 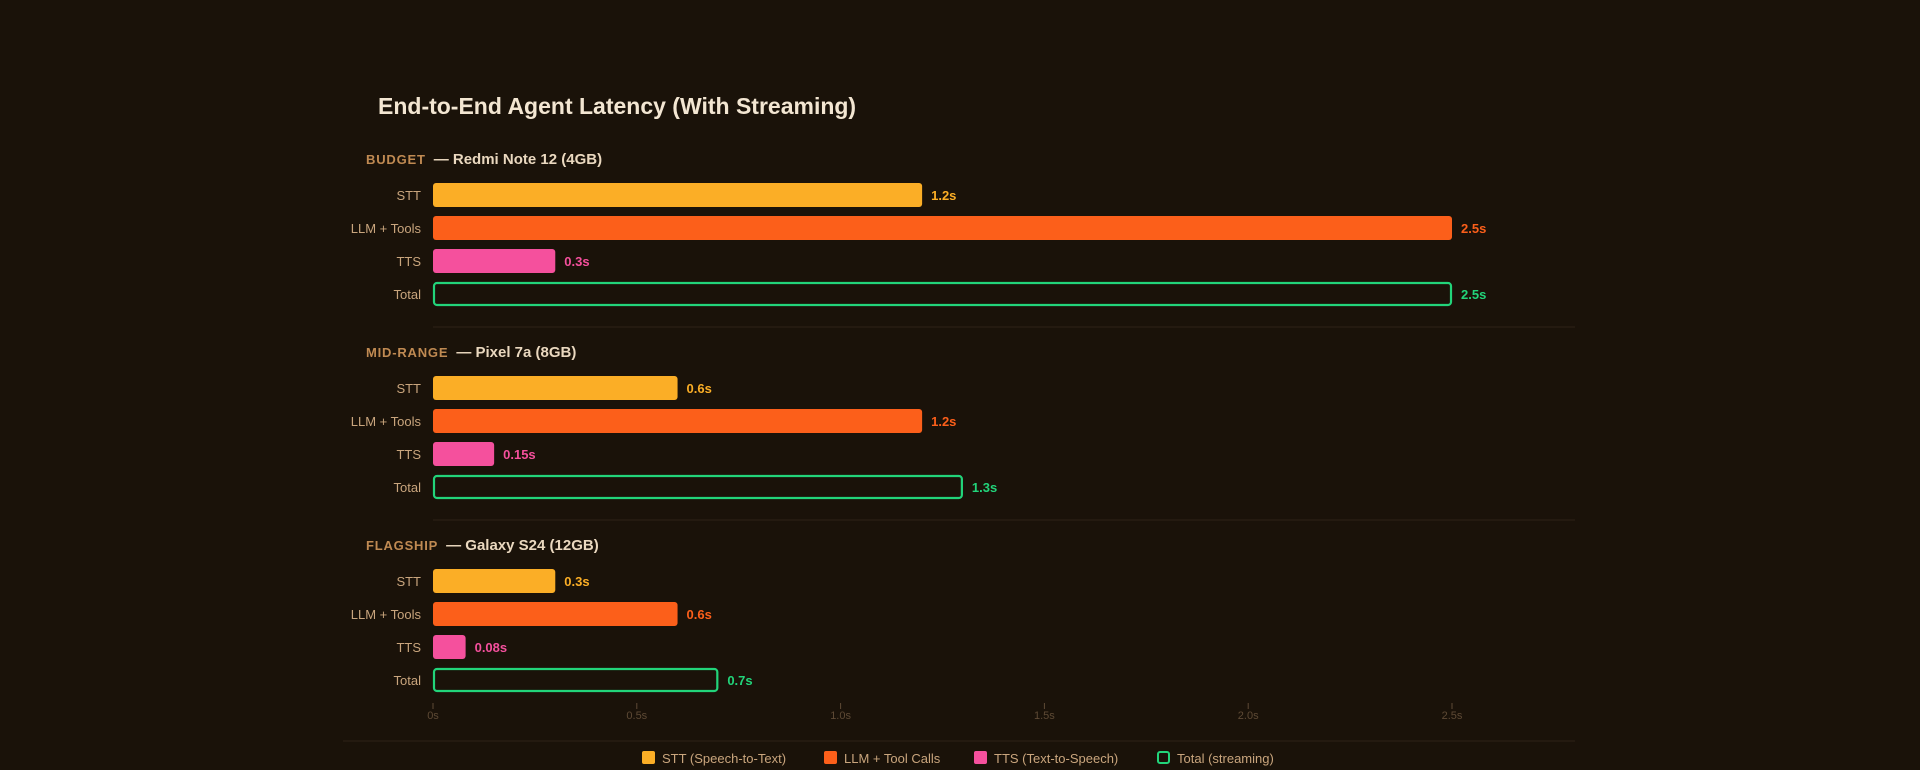 What do you see at coordinates (980, 757) in the screenshot?
I see `legend-swatch-tts` at bounding box center [980, 757].